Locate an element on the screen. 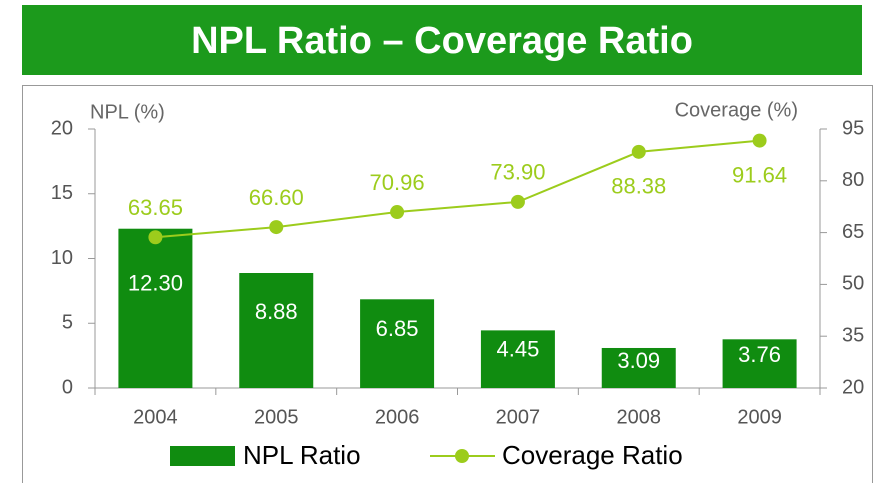  y-tick-label: 10 is located at coordinates (62, 258).